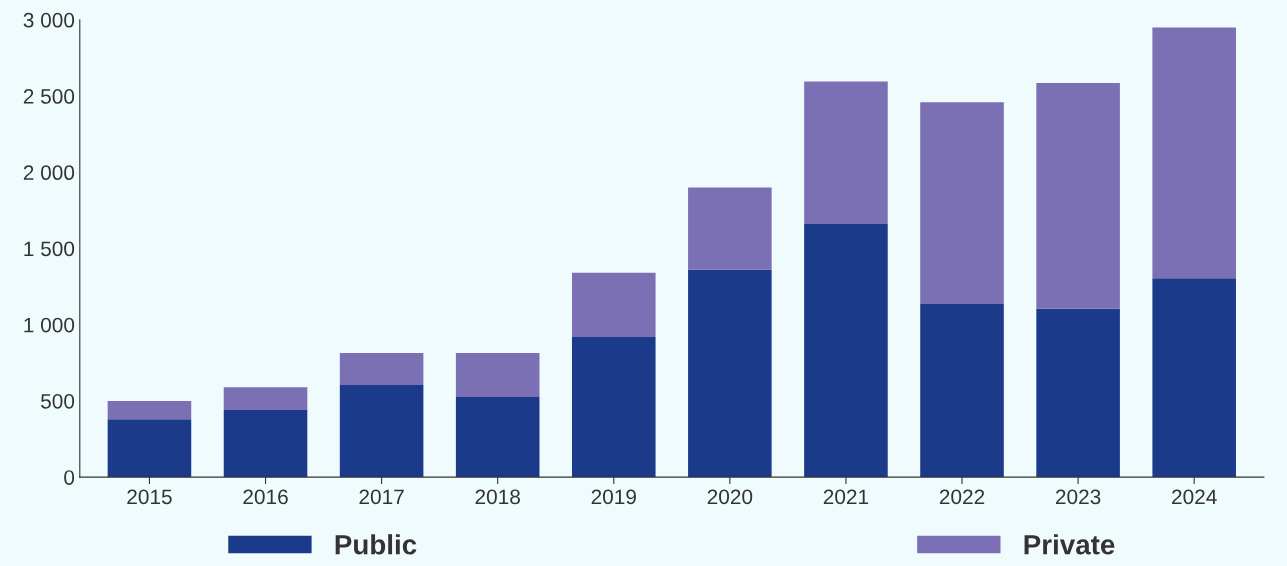  I want to click on y-tick-label: 2 000, so click(49, 173).